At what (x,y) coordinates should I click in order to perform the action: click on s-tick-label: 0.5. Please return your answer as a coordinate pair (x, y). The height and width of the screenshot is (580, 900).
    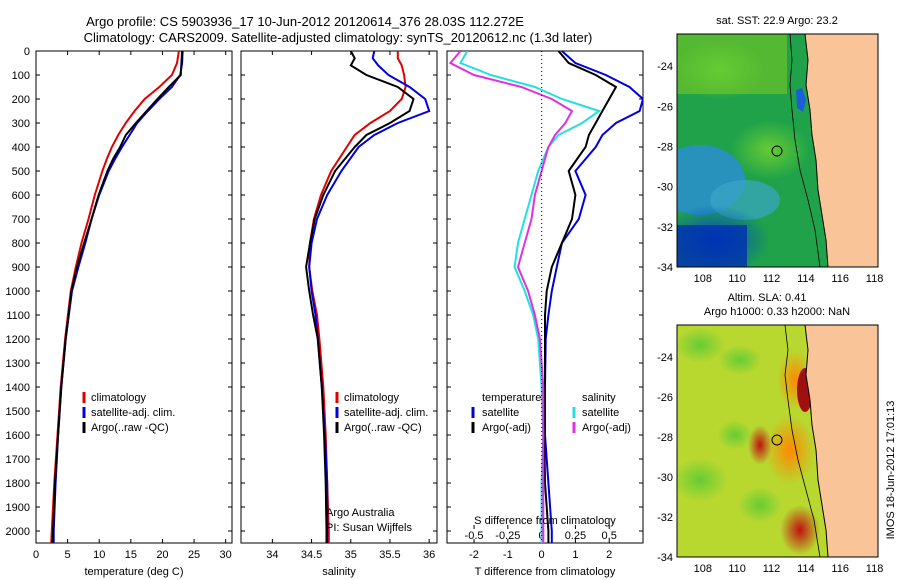
    Looking at the image, I should click on (609, 536).